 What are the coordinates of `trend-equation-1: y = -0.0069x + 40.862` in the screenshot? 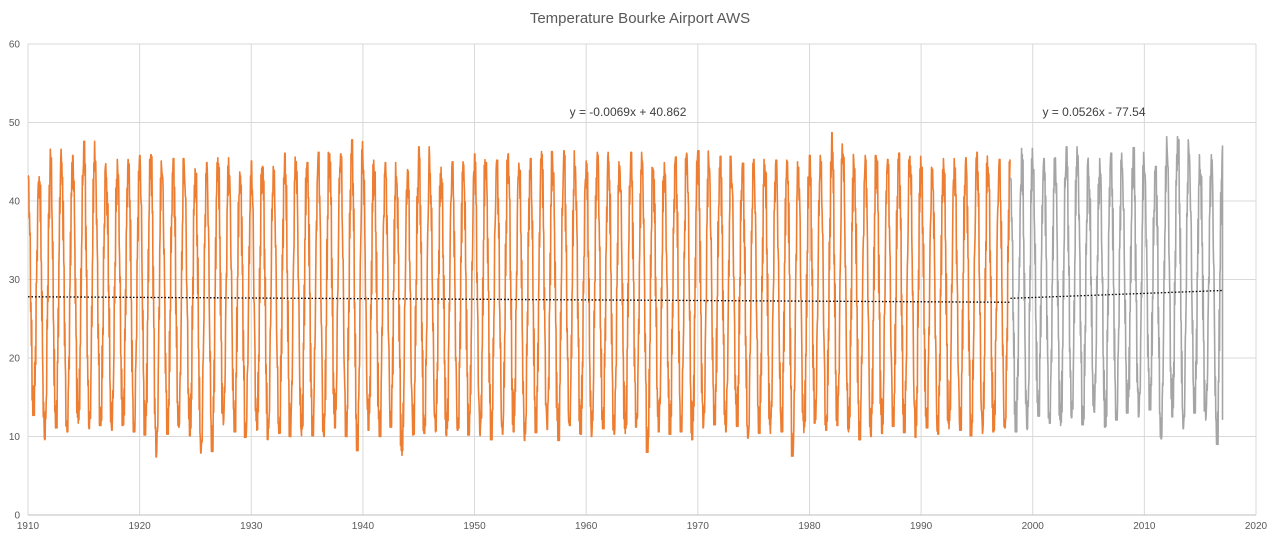 It's located at (628, 112).